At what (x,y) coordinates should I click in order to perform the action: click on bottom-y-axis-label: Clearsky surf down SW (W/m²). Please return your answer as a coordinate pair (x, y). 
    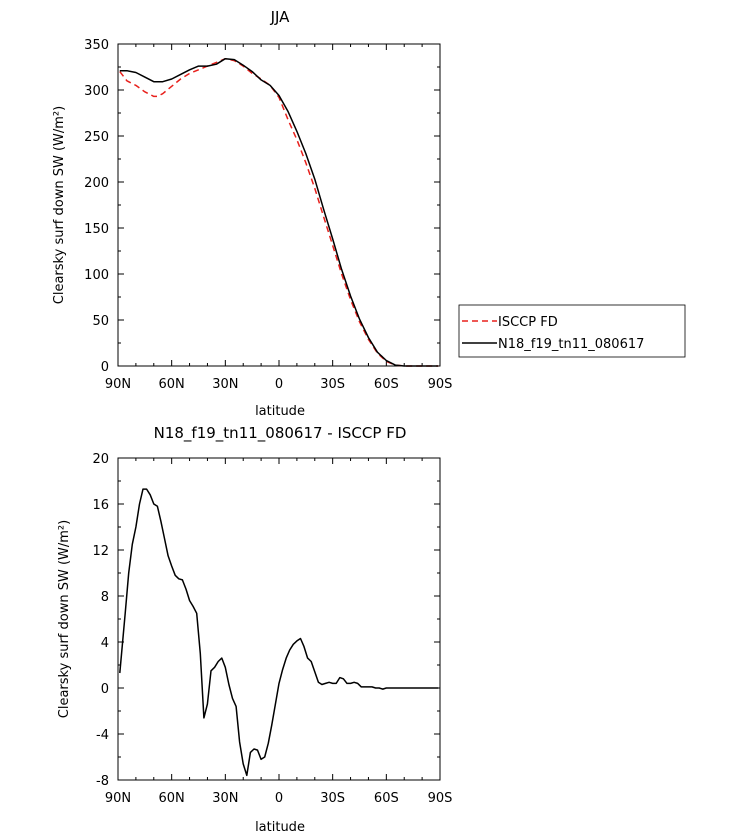
    Looking at the image, I should click on (64, 619).